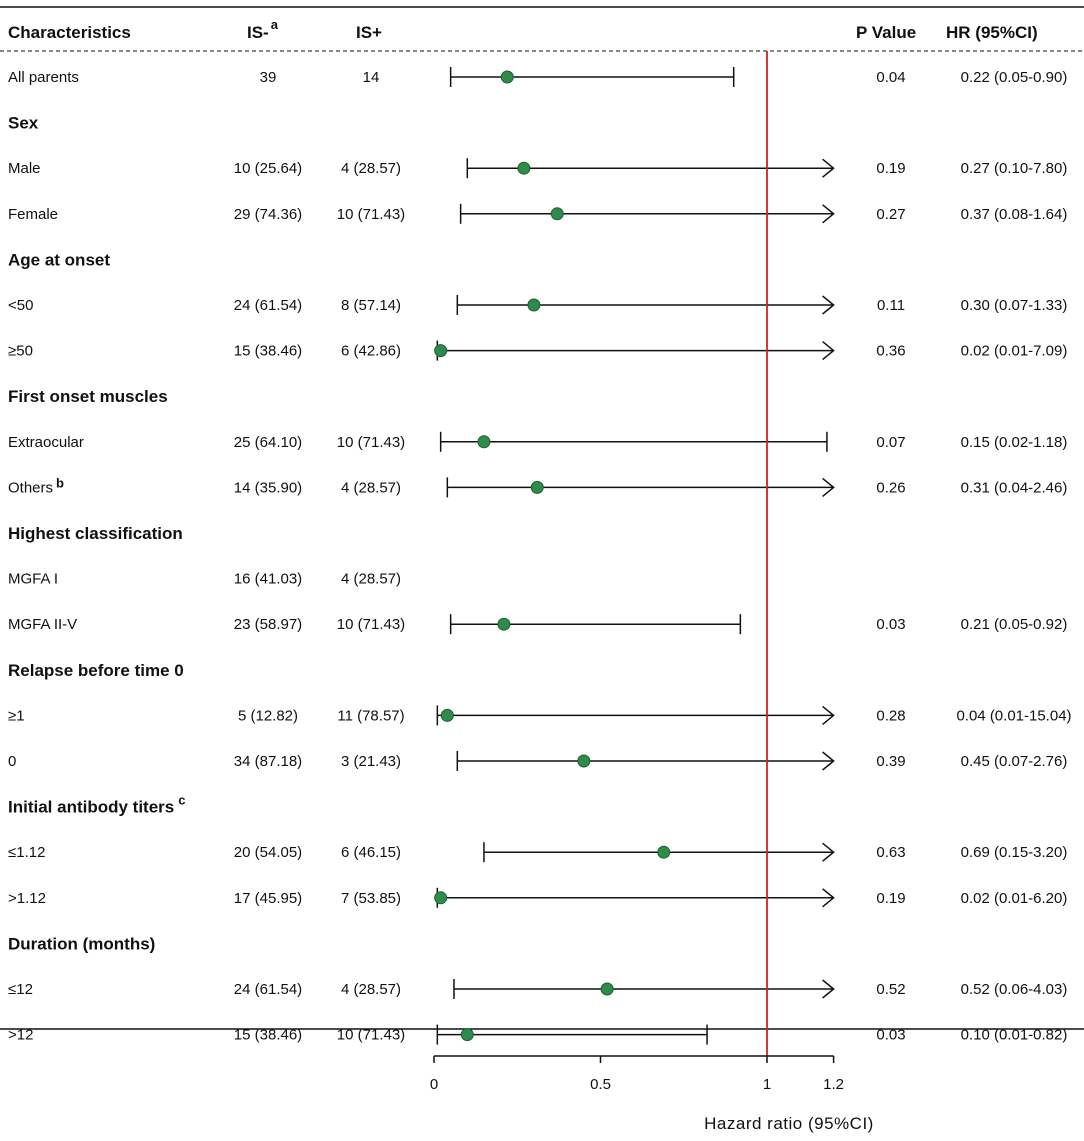  I want to click on hr-value: 0.37 (0.08-1.64), so click(1014, 214).